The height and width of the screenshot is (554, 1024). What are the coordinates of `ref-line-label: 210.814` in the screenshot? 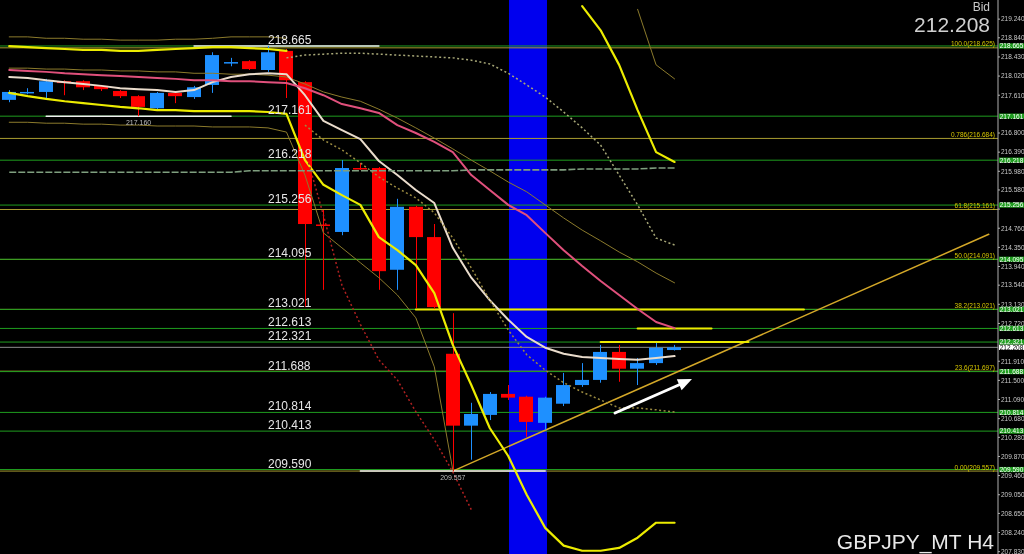 It's located at (290, 406).